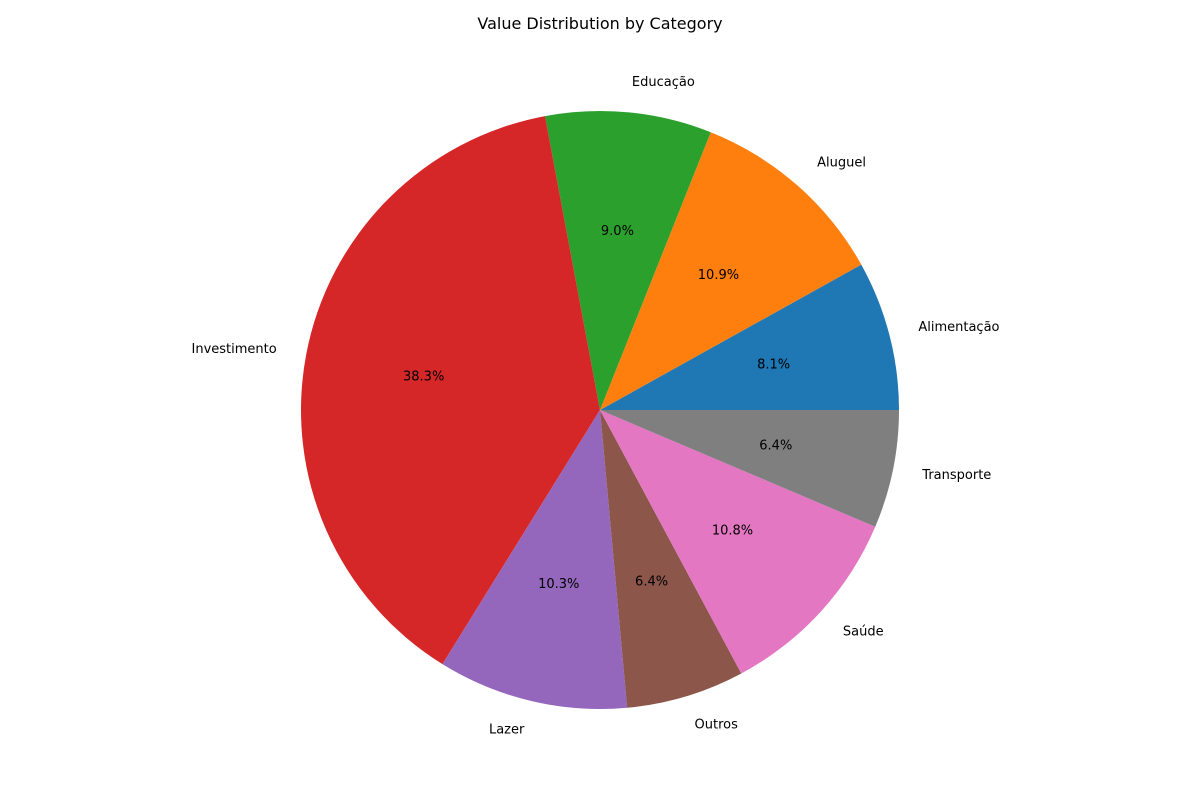 The height and width of the screenshot is (800, 1200). What do you see at coordinates (671, 559) in the screenshot?
I see `pie-slice-outros` at bounding box center [671, 559].